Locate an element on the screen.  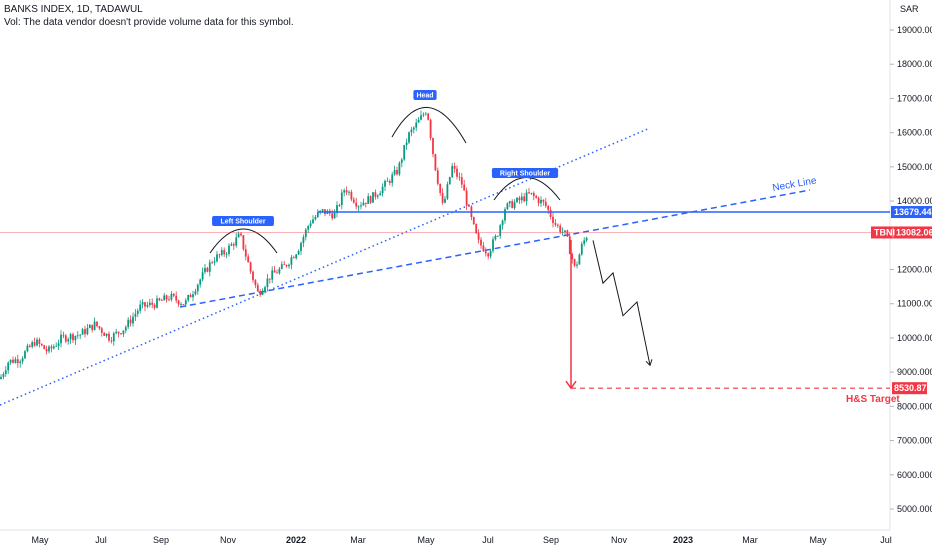
current-price-badge is located at coordinates (901, 232).